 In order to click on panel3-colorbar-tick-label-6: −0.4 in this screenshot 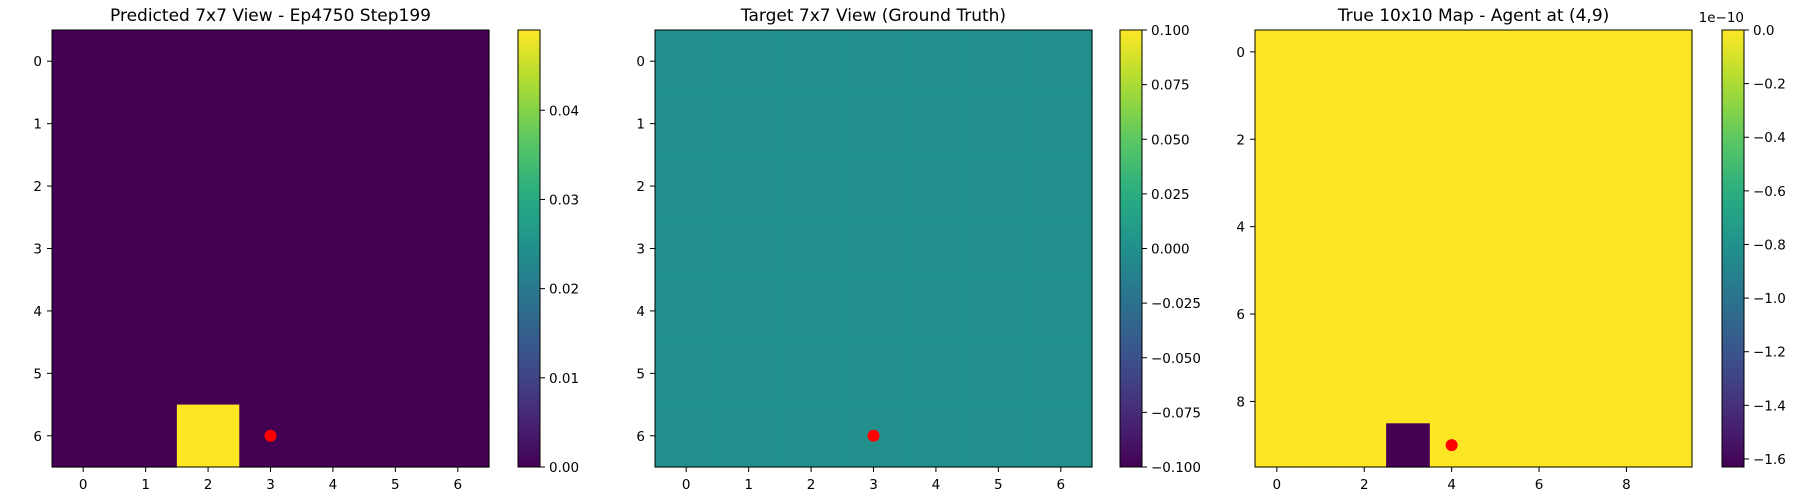, I will do `click(1769, 138)`.